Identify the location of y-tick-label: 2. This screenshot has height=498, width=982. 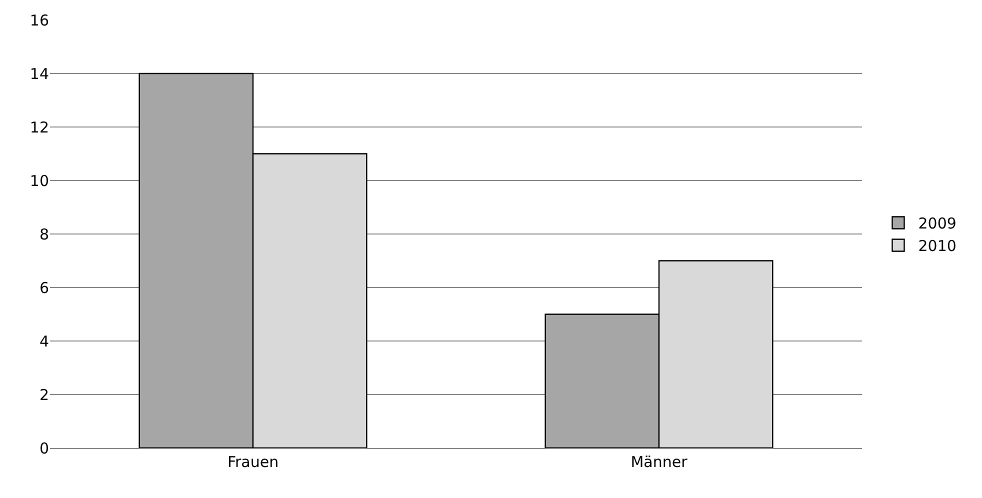
(44, 395).